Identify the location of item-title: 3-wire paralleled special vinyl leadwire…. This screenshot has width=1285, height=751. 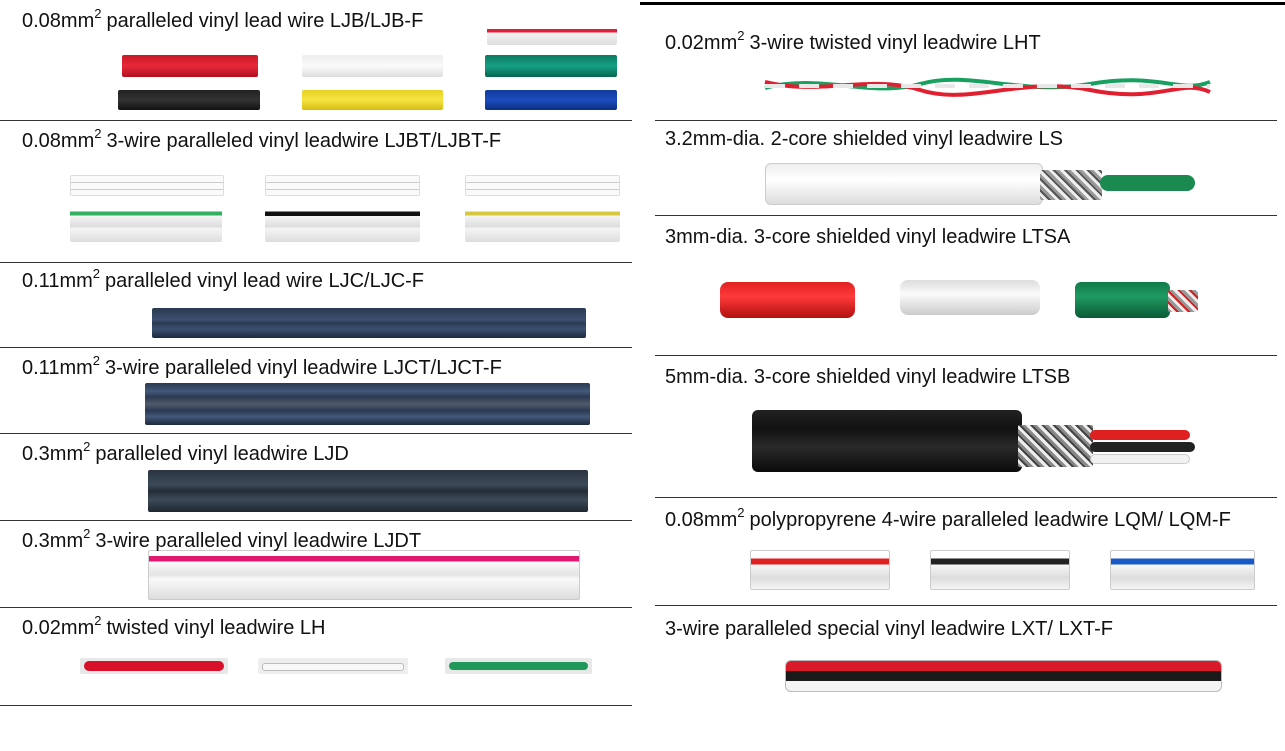
(889, 629).